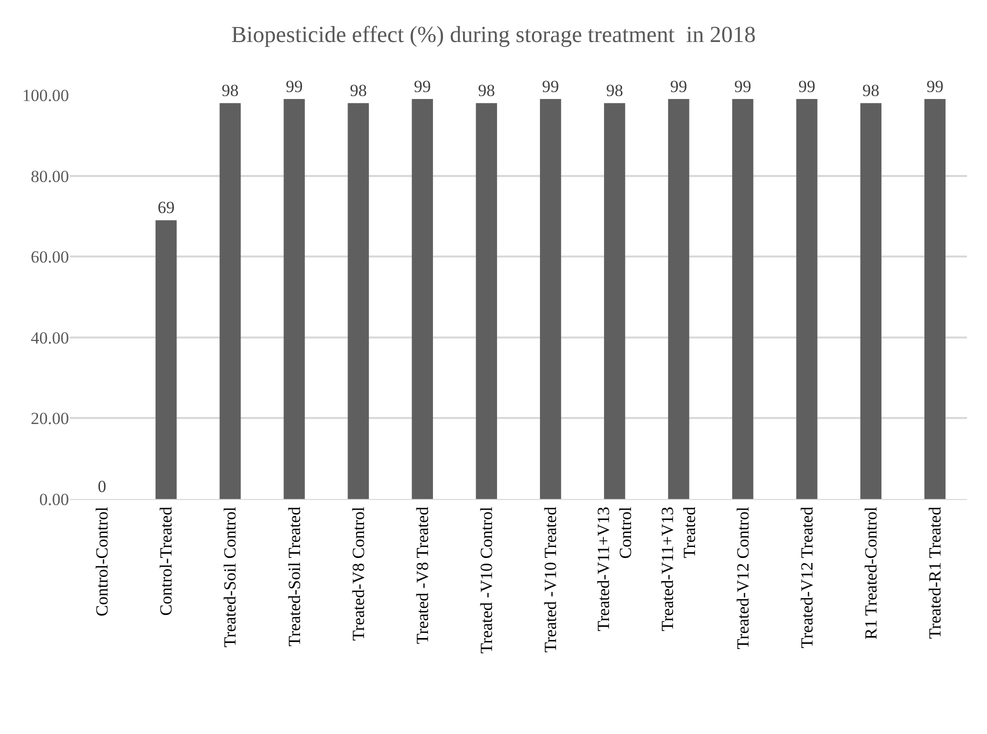 This screenshot has height=734, width=987. Describe the element at coordinates (742, 578) in the screenshot. I see `x-tick-label: Treated-V12 Control` at that location.